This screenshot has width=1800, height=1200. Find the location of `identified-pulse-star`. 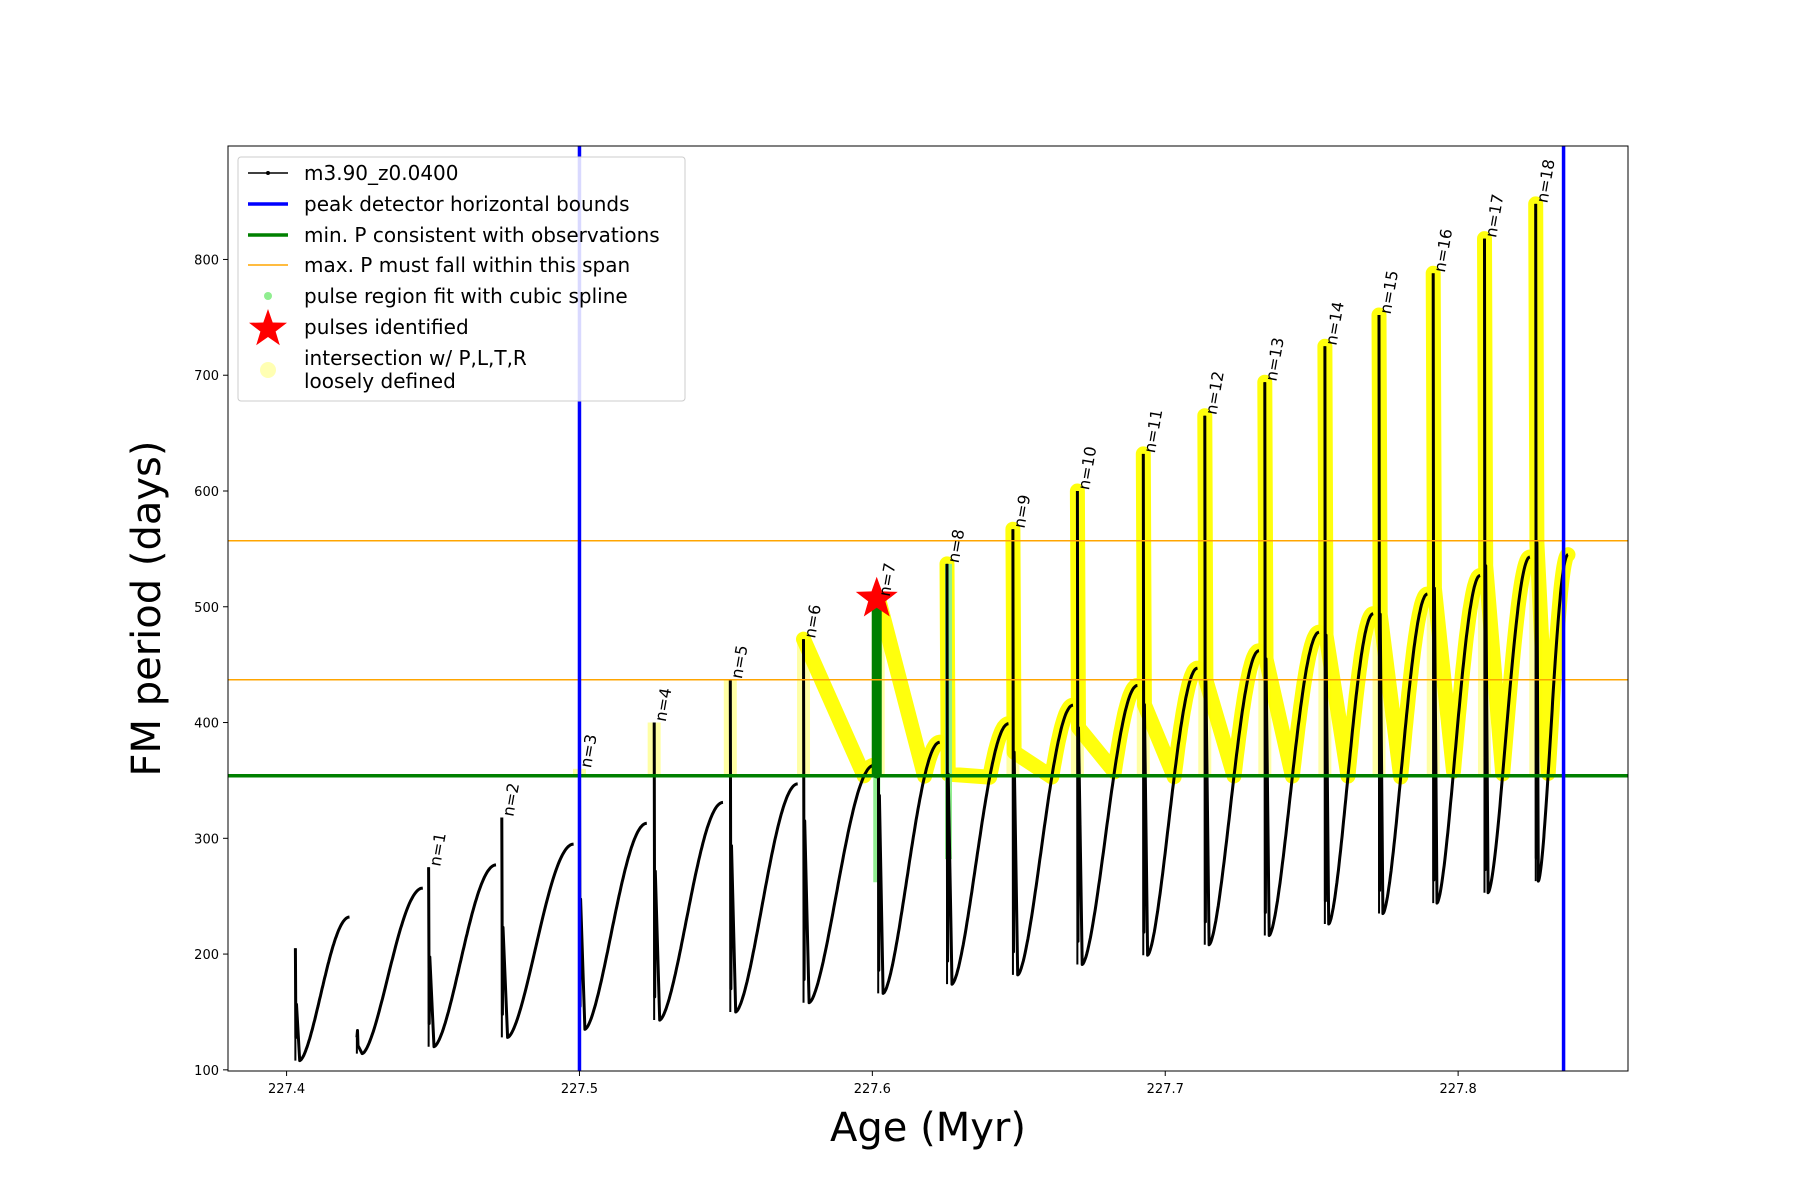

identified-pulse-star is located at coordinates (876, 596).